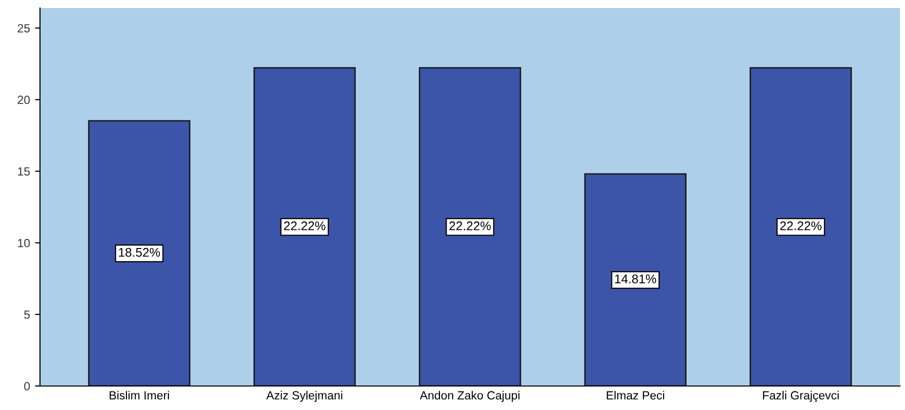 Image resolution: width=905 pixels, height=410 pixels. What do you see at coordinates (139, 395) in the screenshot?
I see `x-tick-label: Bislim Imeri` at bounding box center [139, 395].